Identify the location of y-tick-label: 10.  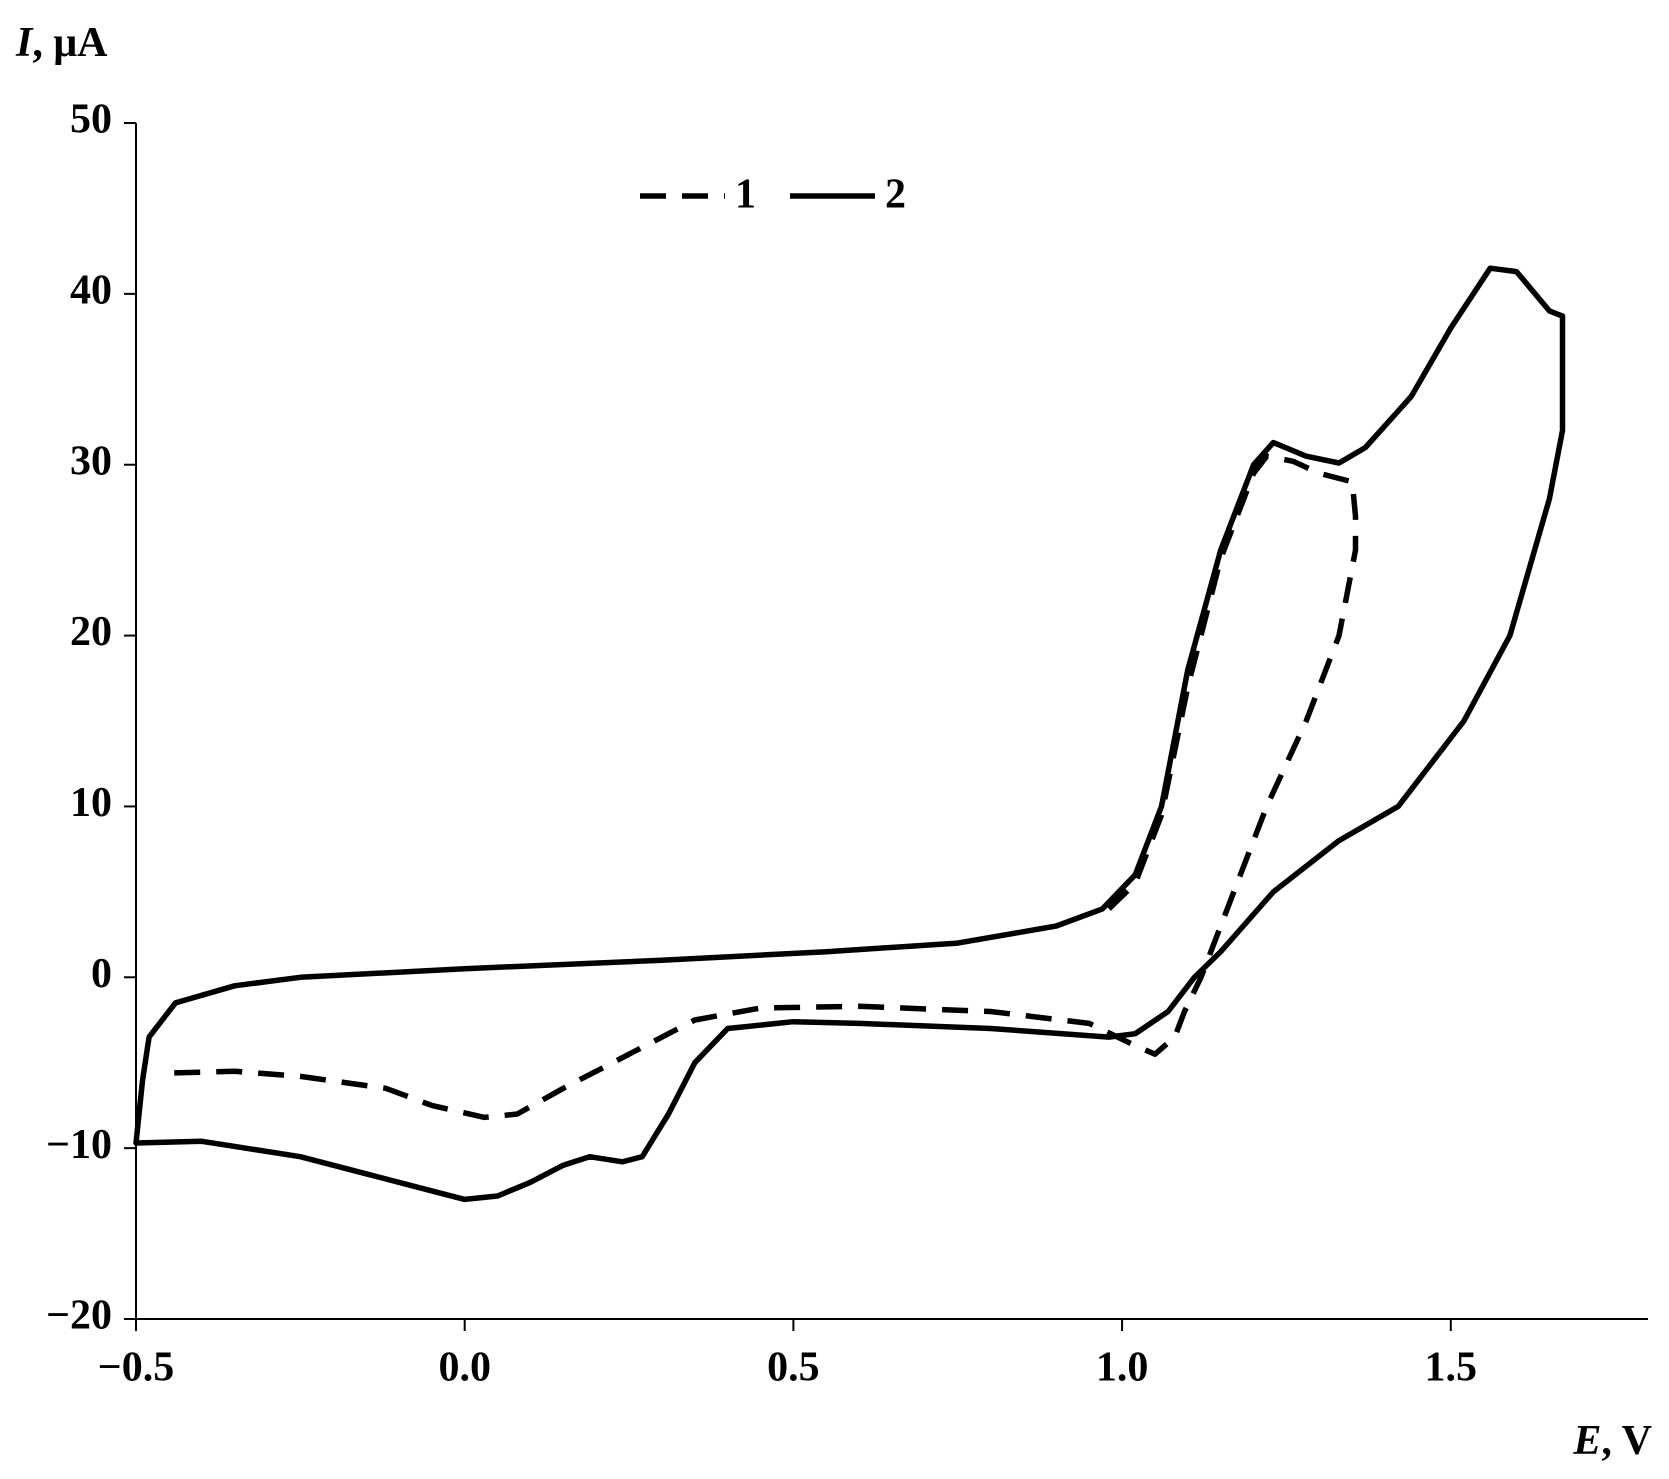
(91, 803).